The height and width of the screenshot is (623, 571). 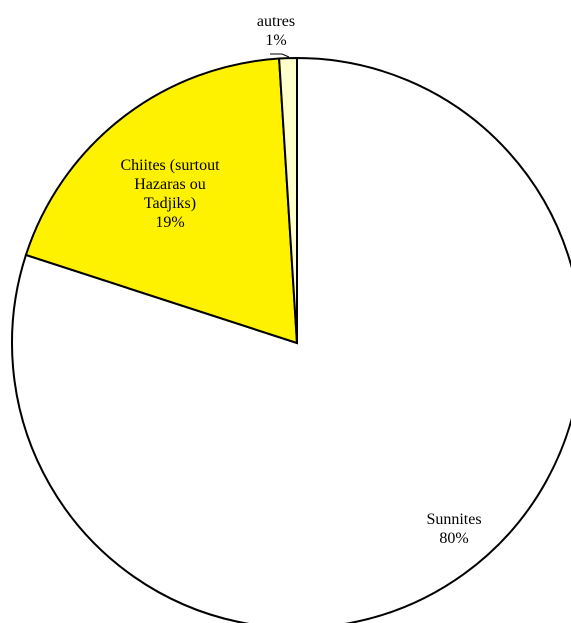 What do you see at coordinates (170, 165) in the screenshot?
I see `slice-label-line: Chiites (surtout` at bounding box center [170, 165].